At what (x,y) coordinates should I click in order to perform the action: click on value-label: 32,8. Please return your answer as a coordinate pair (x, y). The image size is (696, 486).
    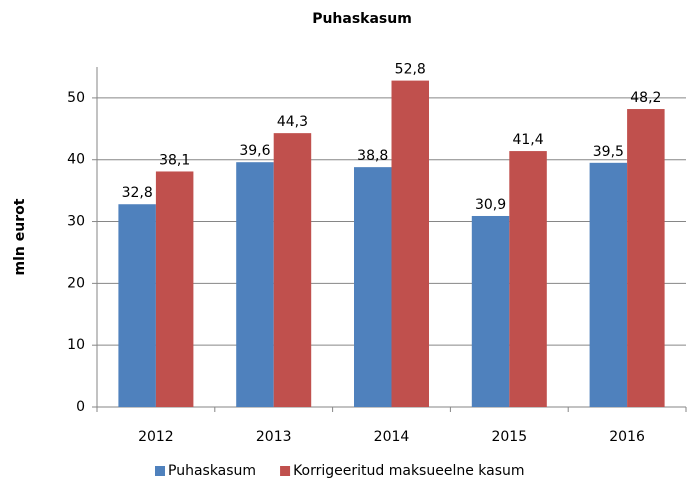
    Looking at the image, I should click on (137, 193).